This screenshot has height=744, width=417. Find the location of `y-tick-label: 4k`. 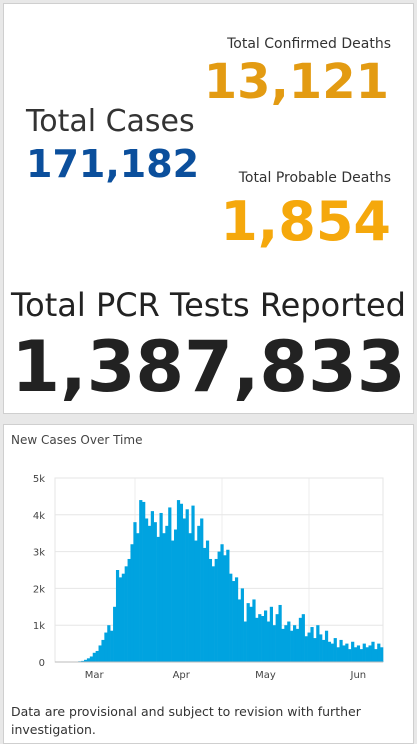

y-tick-label: 4k is located at coordinates (39, 516).